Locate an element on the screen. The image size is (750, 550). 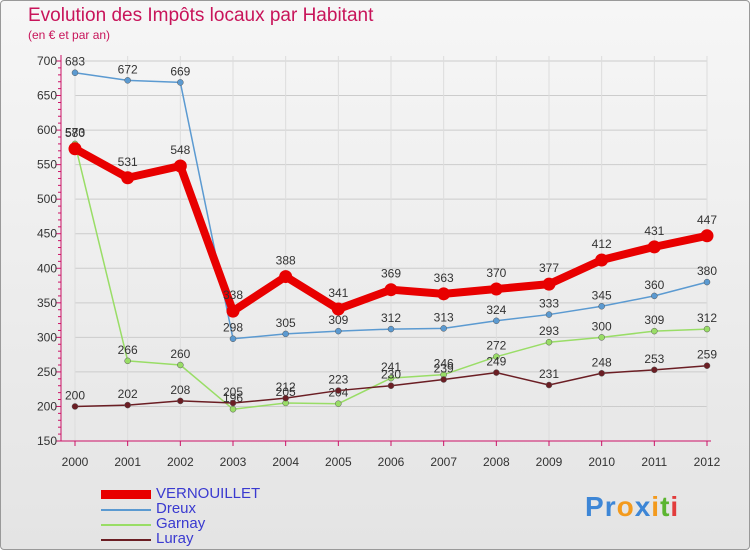
data-label: 338 is located at coordinates (233, 295).